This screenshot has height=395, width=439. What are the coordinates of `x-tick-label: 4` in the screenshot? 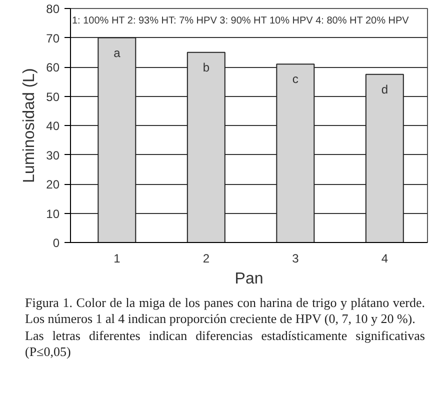 It's located at (384, 259).